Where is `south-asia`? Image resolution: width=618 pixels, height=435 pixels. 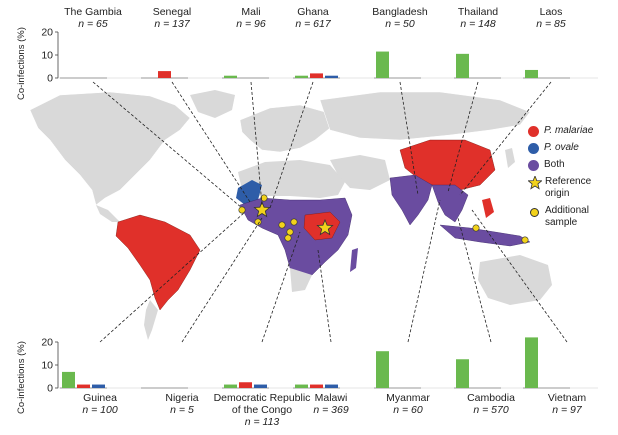
south-asia is located at coordinates (411, 200).